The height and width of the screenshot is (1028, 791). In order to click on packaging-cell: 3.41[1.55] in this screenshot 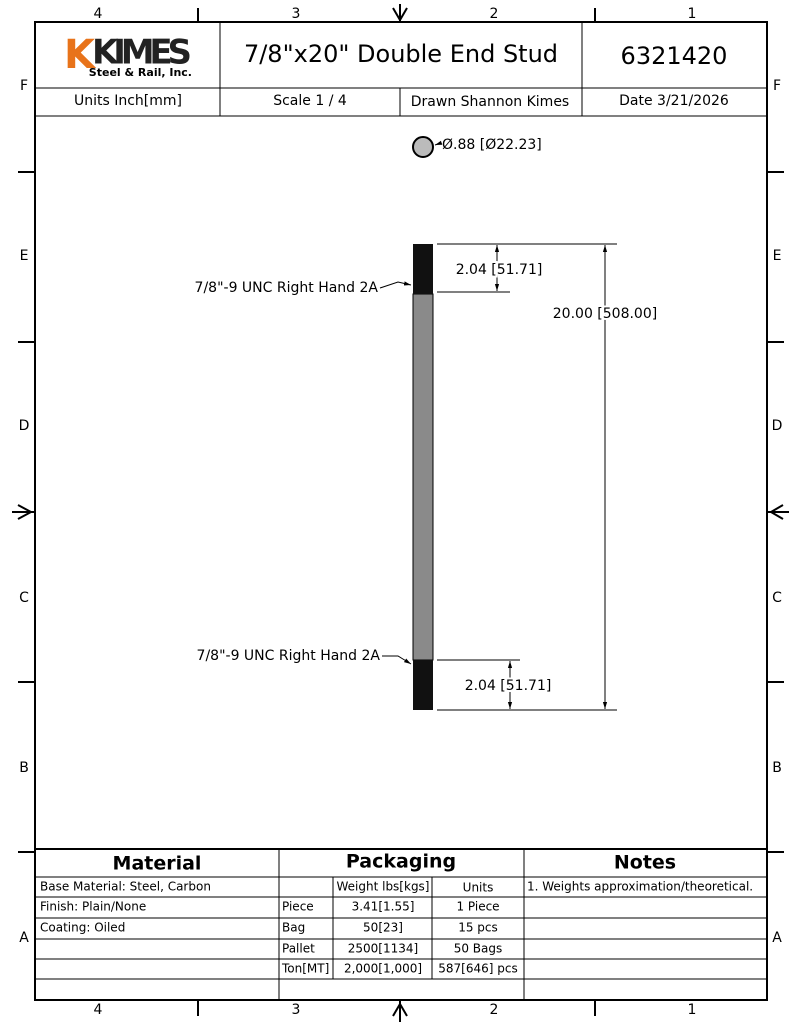, I will do `click(383, 907)`.